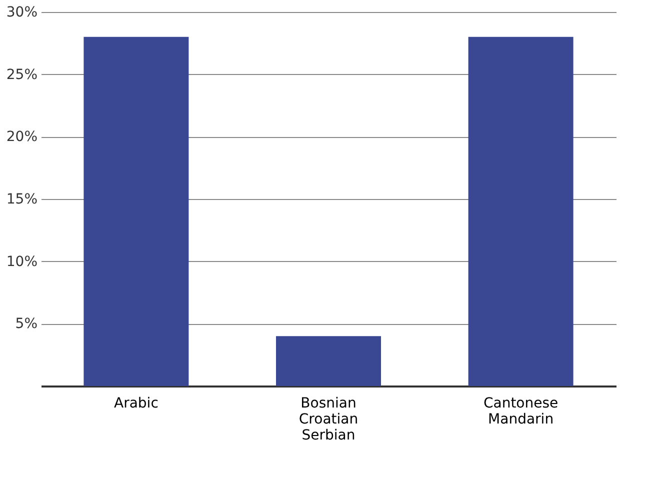 This screenshot has width=651, height=488. What do you see at coordinates (26, 324) in the screenshot?
I see `y-tick-label: 5%` at bounding box center [26, 324].